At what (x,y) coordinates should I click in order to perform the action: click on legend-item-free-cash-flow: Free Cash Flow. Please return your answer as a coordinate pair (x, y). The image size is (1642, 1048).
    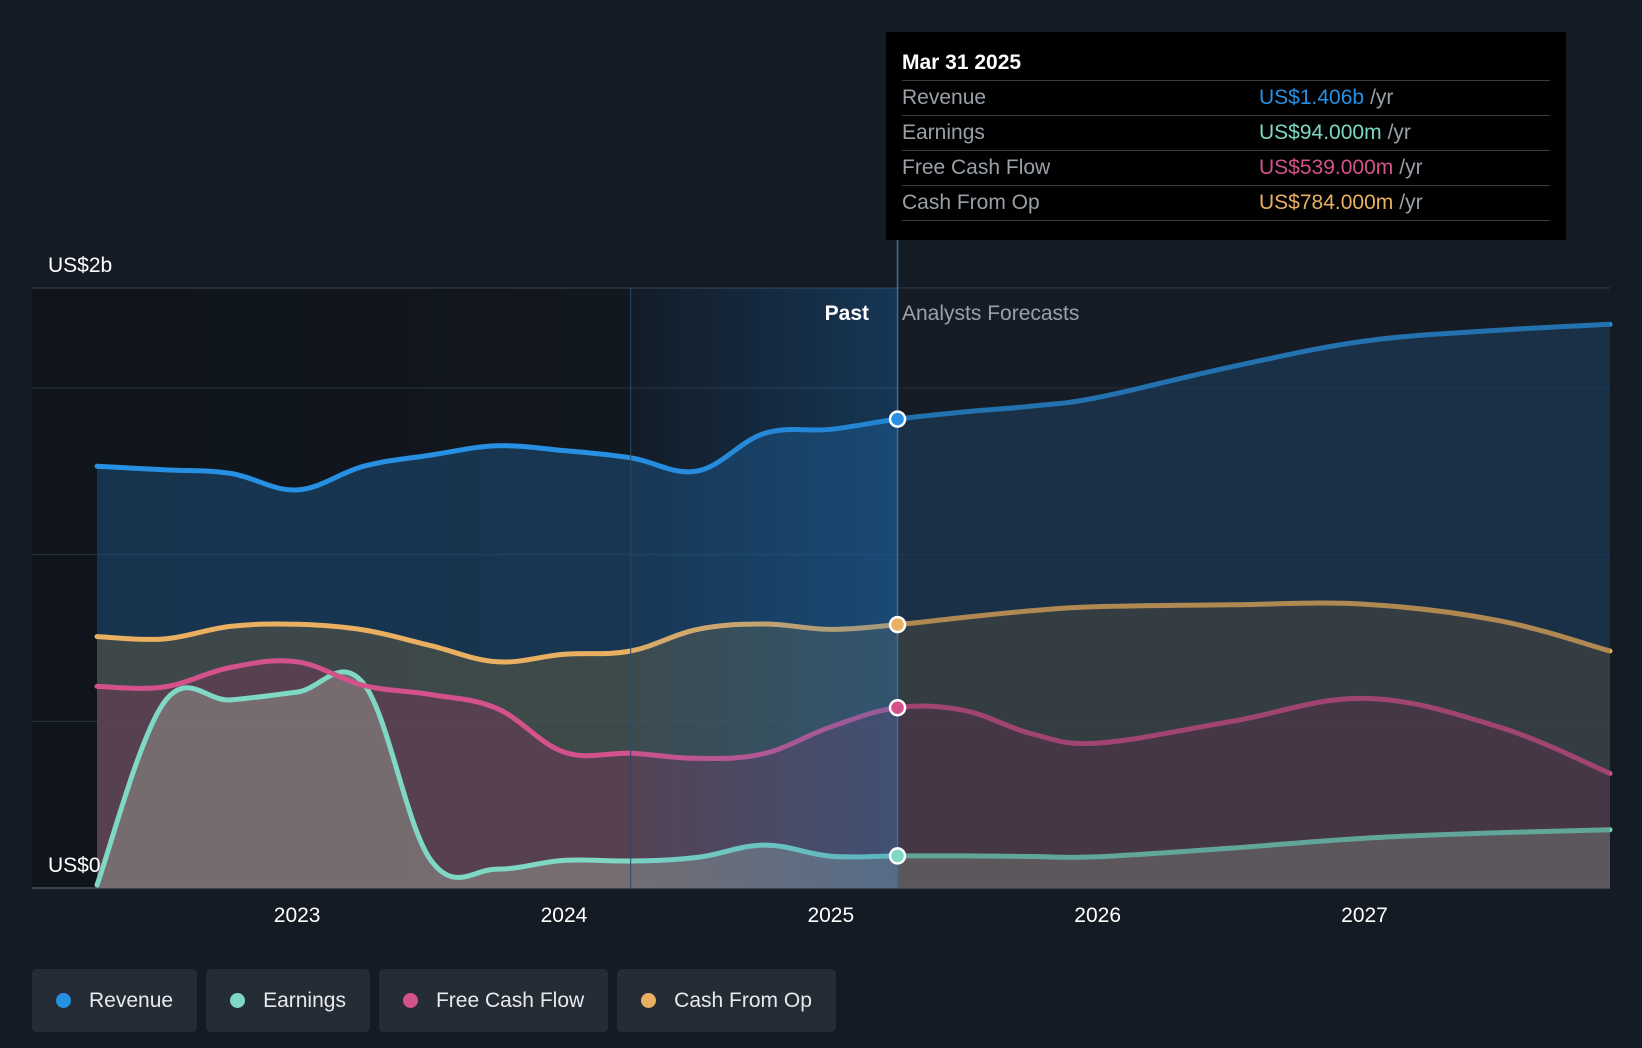
    Looking at the image, I should click on (493, 1000).